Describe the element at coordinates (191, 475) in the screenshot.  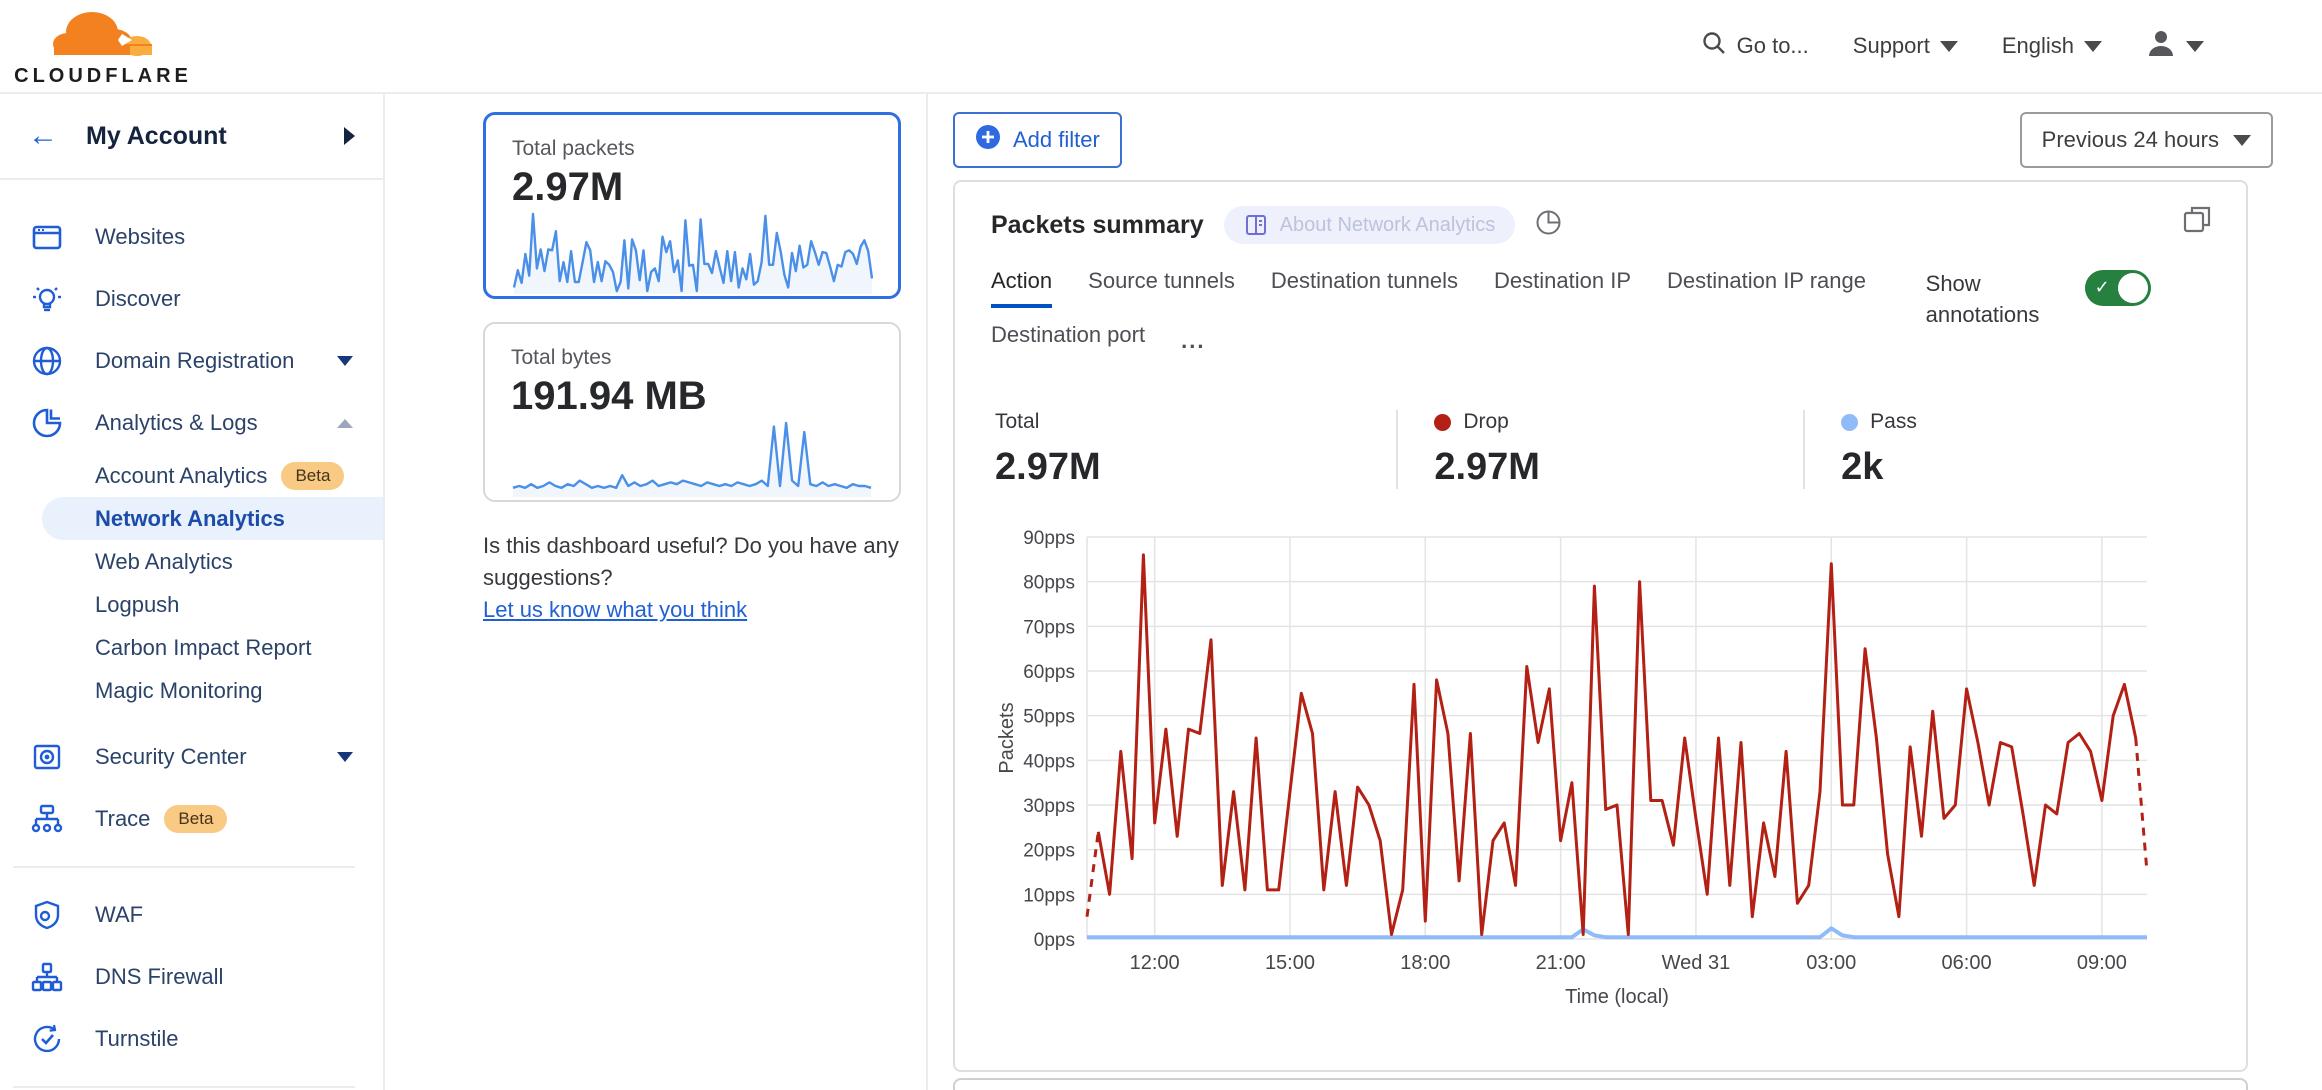
I see `sidebar-item-account-analytics: Account Analytics Beta` at that location.